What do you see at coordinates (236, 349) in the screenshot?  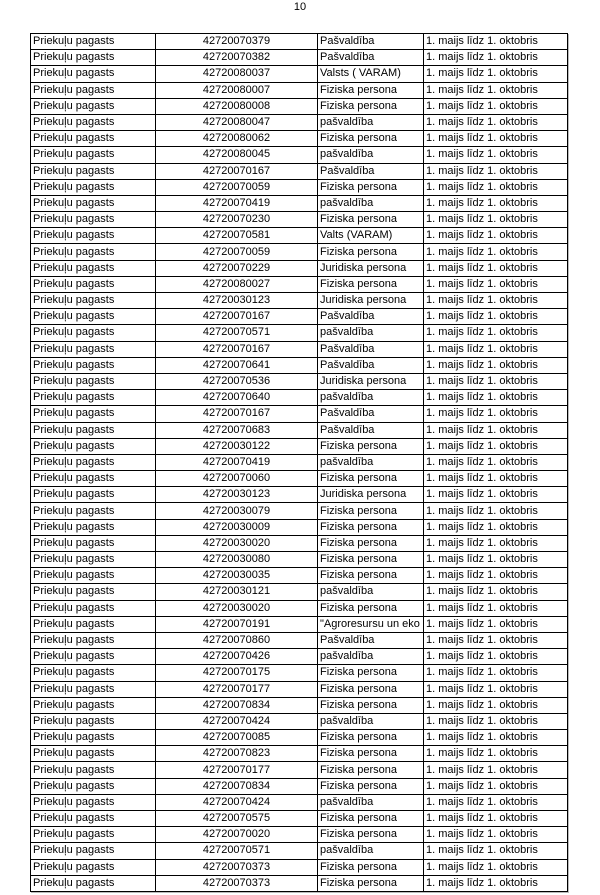 I see `cadastral-number-cell: 42720070167` at bounding box center [236, 349].